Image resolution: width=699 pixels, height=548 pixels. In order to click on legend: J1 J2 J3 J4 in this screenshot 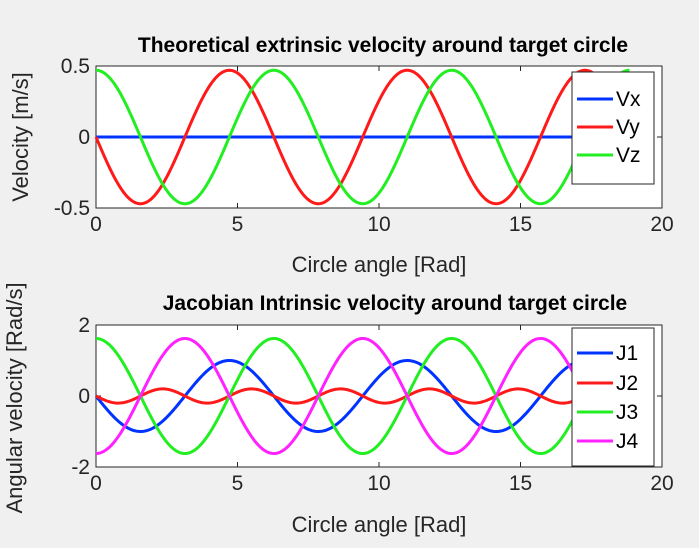, I will do `click(613, 397)`.